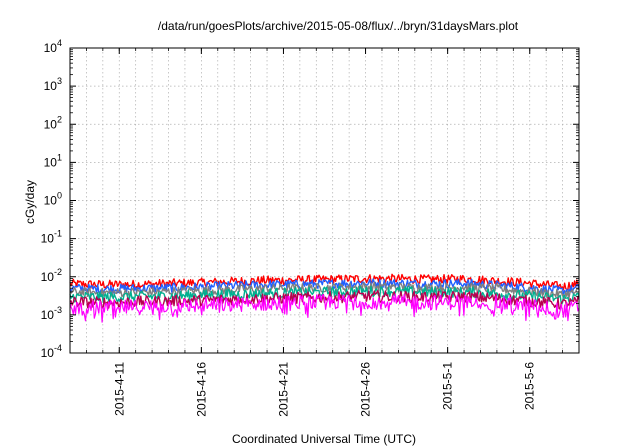  What do you see at coordinates (51, 237) in the screenshot?
I see `y-tick-label: 10⁻¹` at bounding box center [51, 237].